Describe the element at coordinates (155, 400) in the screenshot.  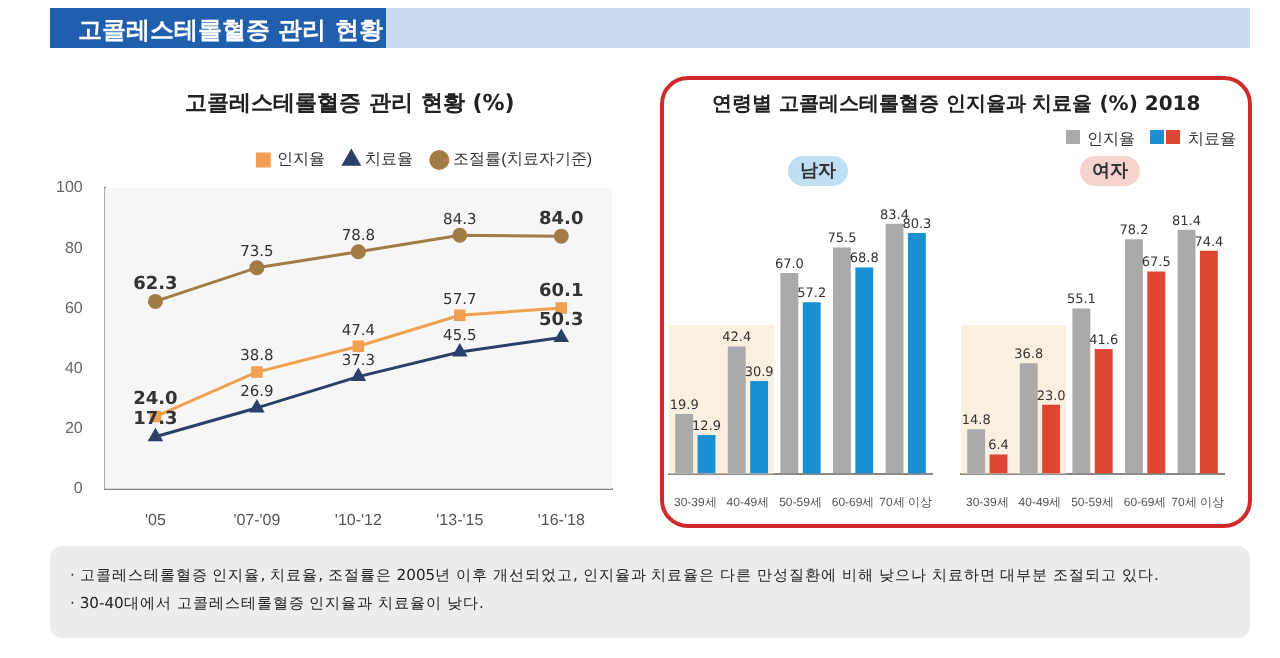
I see `data-label: 24.0` at that location.